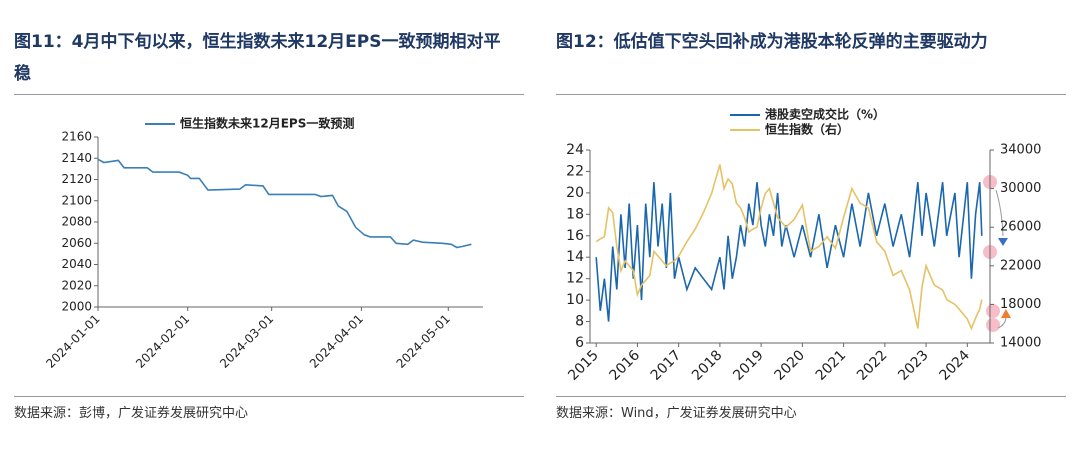  I want to click on chart-title: 图12：低估值下空头回补成为港股本轮反弹的主要驱动力, so click(772, 42).